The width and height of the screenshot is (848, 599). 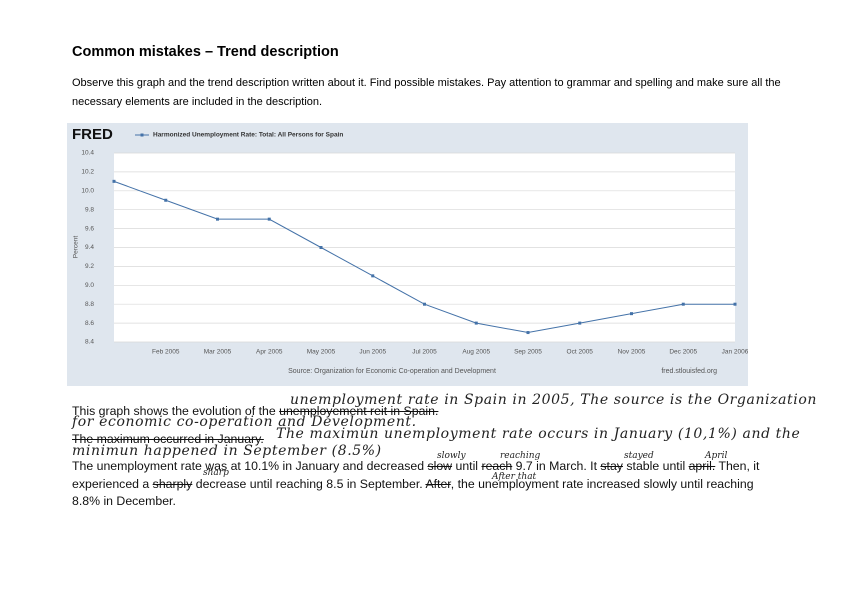 I want to click on handwritten-note: sharp, so click(x=216, y=473).